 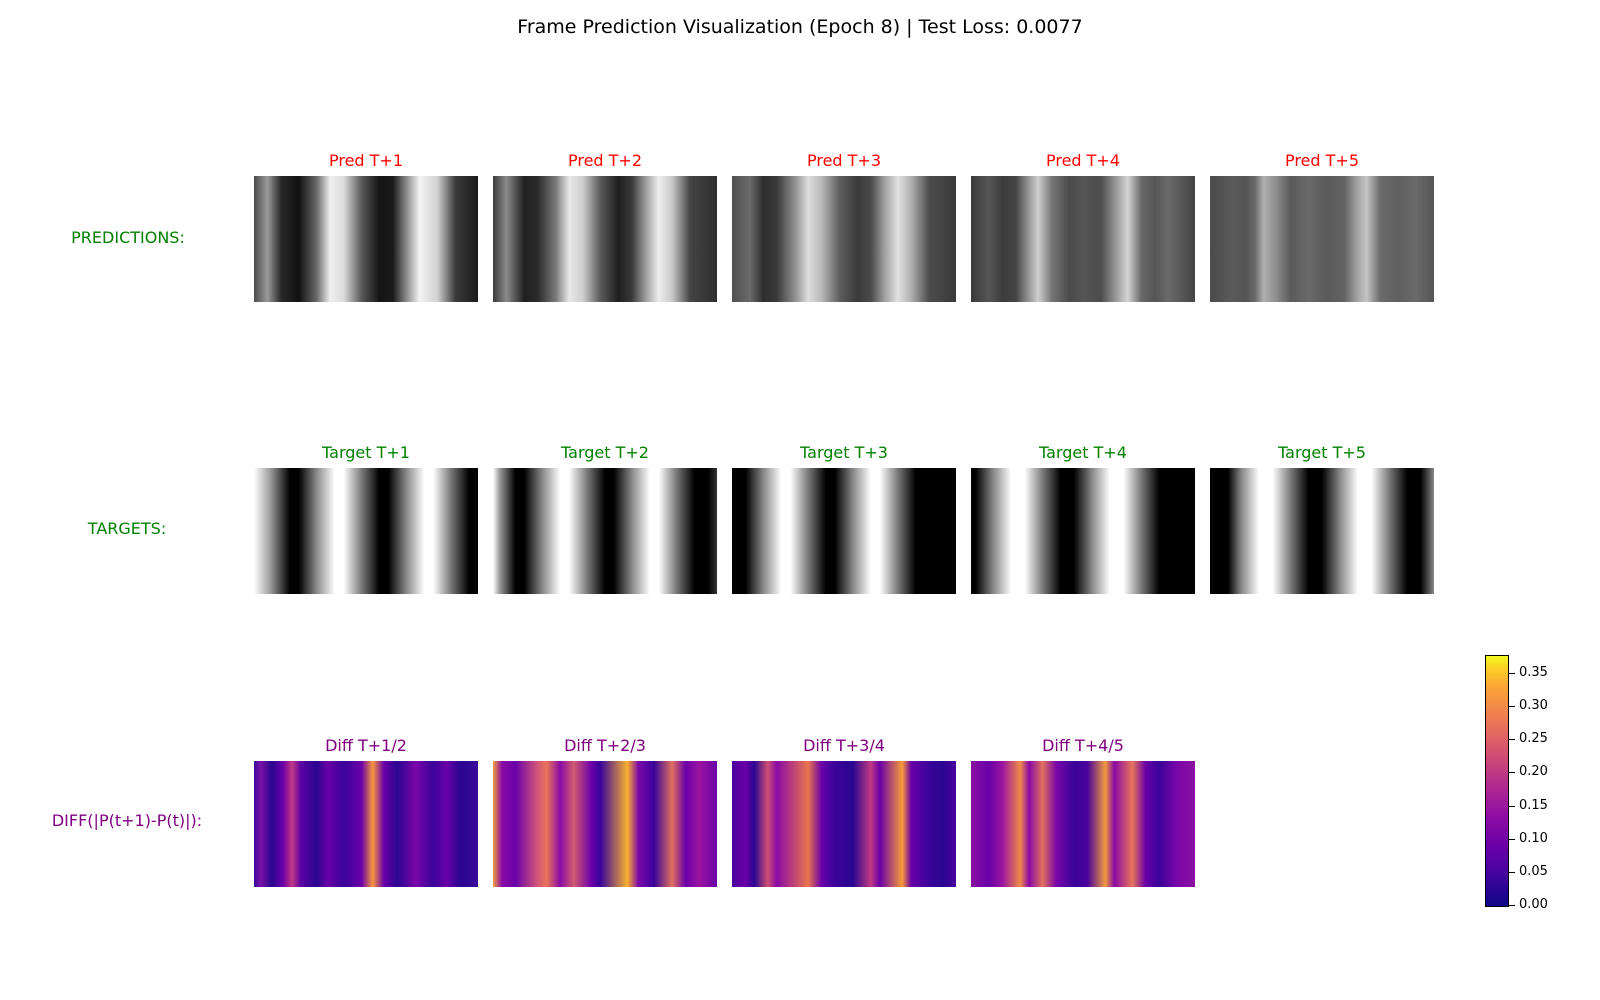 What do you see at coordinates (1533, 705) in the screenshot?
I see `colorbar-tick-label-6: 0.30` at bounding box center [1533, 705].